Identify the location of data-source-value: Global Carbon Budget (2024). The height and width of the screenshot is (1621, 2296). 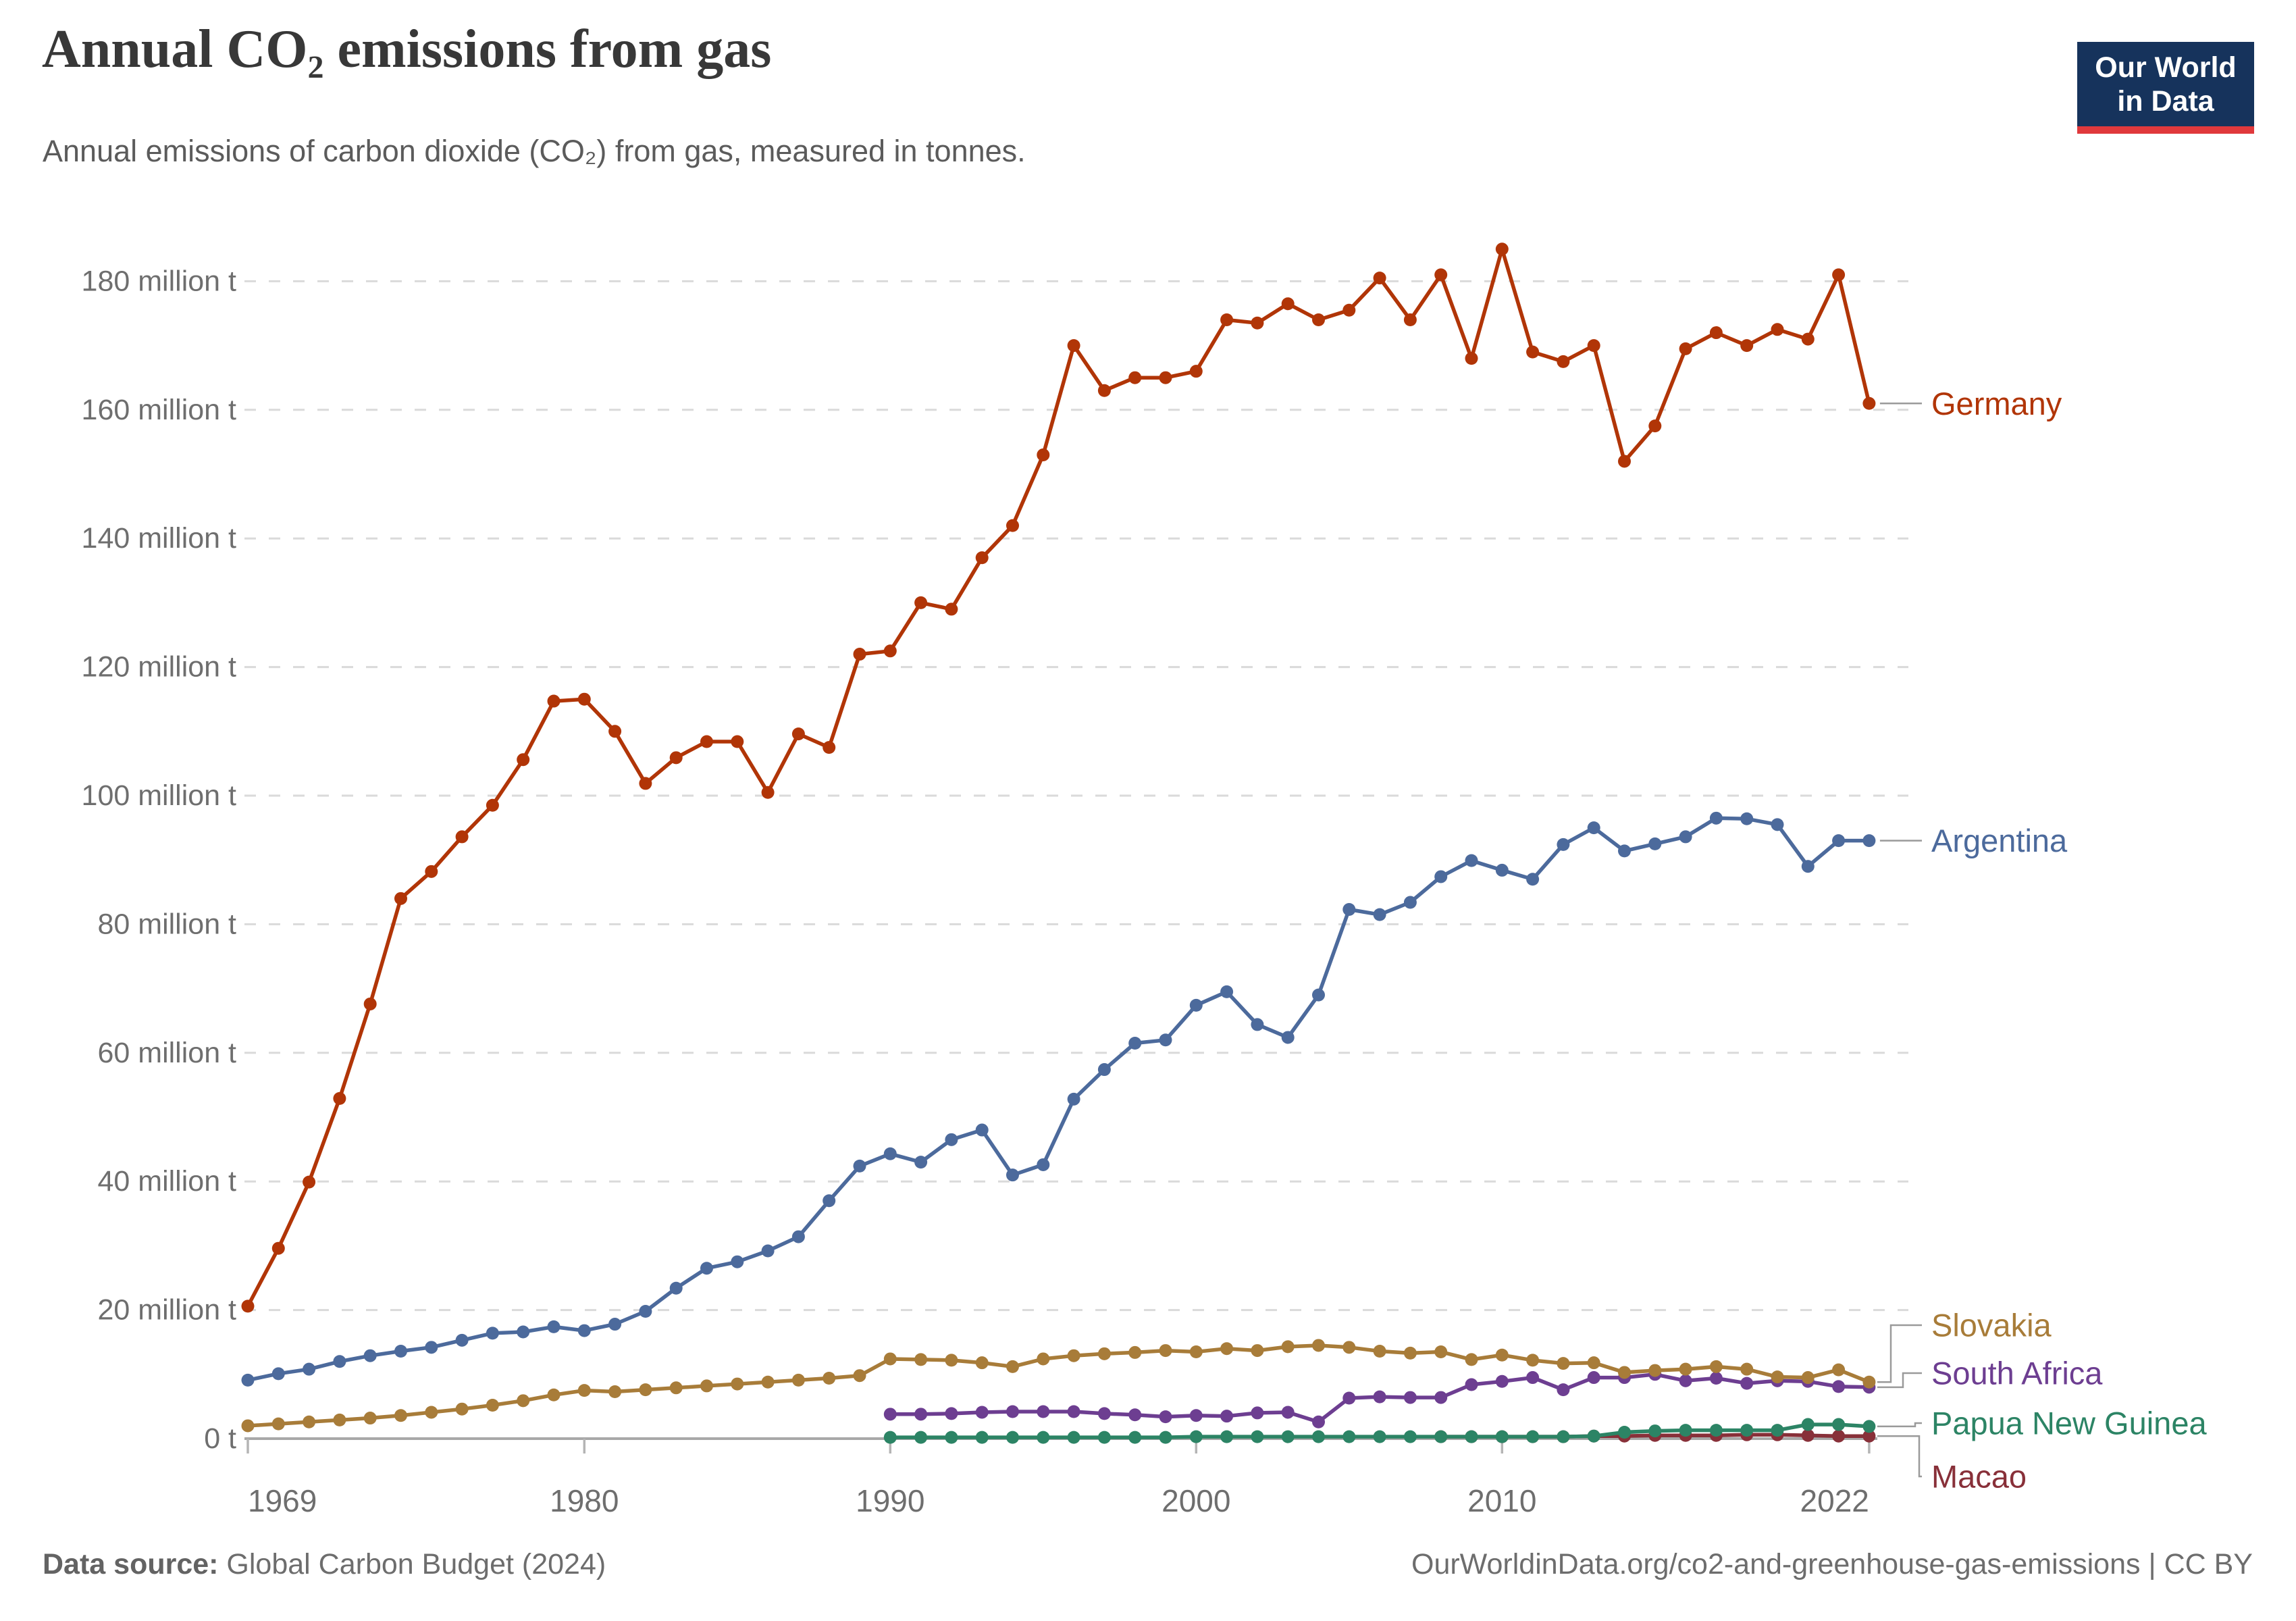
(412, 1564).